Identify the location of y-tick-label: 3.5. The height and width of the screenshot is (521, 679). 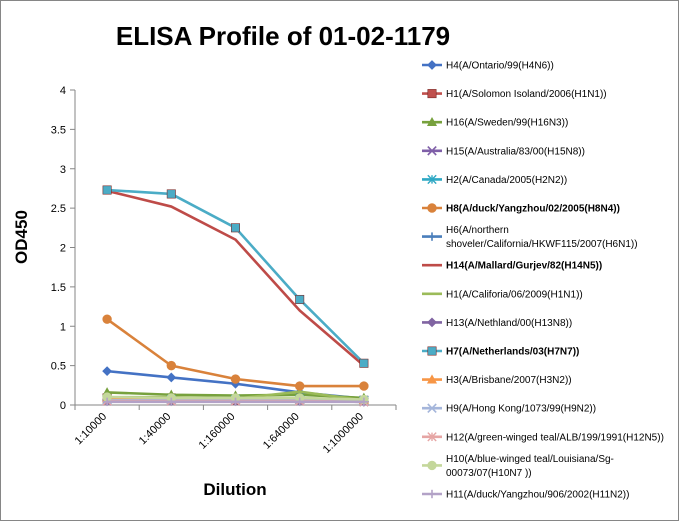
(58, 130).